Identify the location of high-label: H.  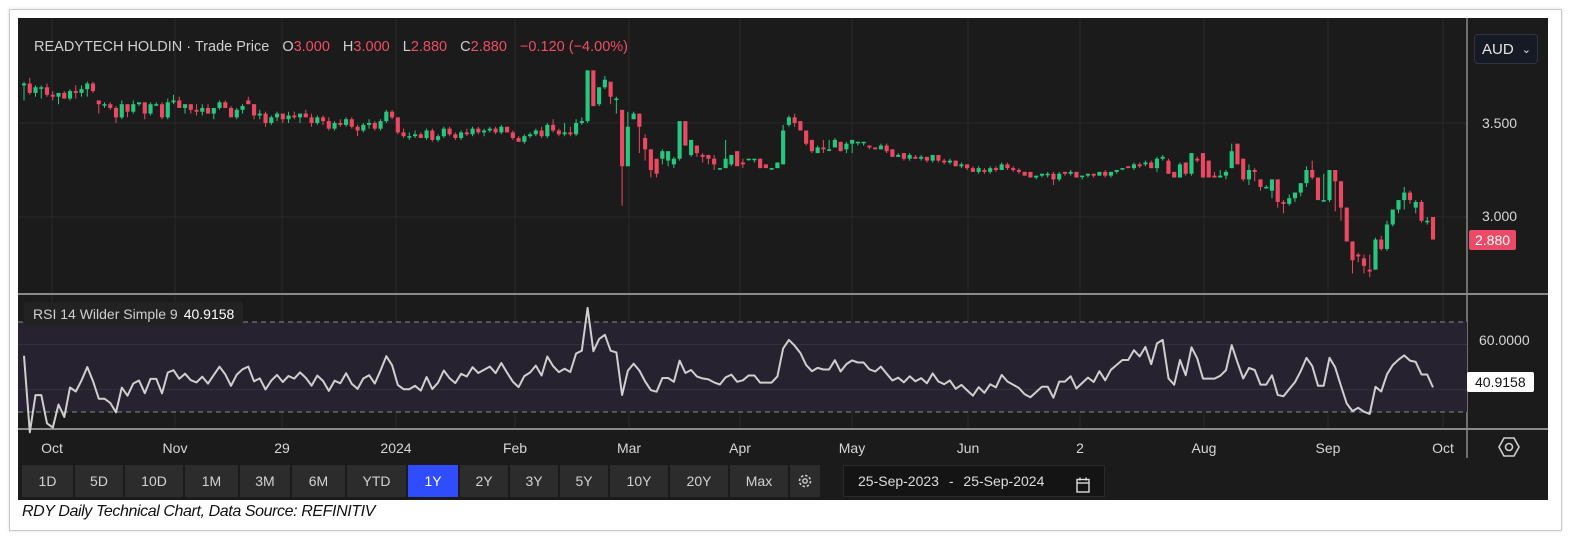
(348, 47).